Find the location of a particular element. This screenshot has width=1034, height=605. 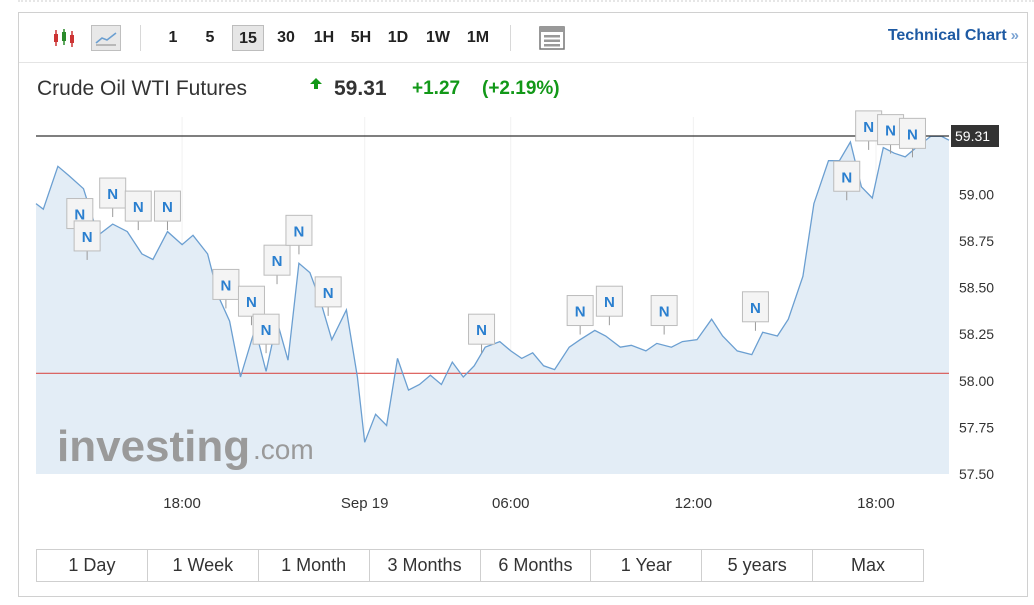

y-tick-label: 59.00 is located at coordinates (976, 194).